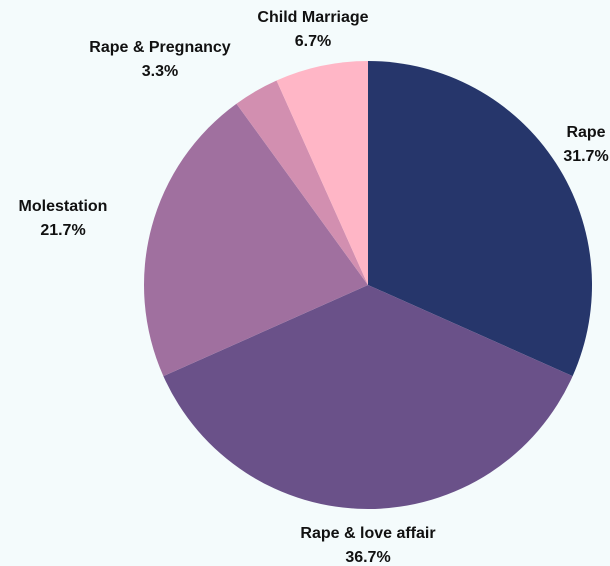 Image resolution: width=610 pixels, height=566 pixels. Describe the element at coordinates (160, 71) in the screenshot. I see `value-label: 3.3%` at that location.